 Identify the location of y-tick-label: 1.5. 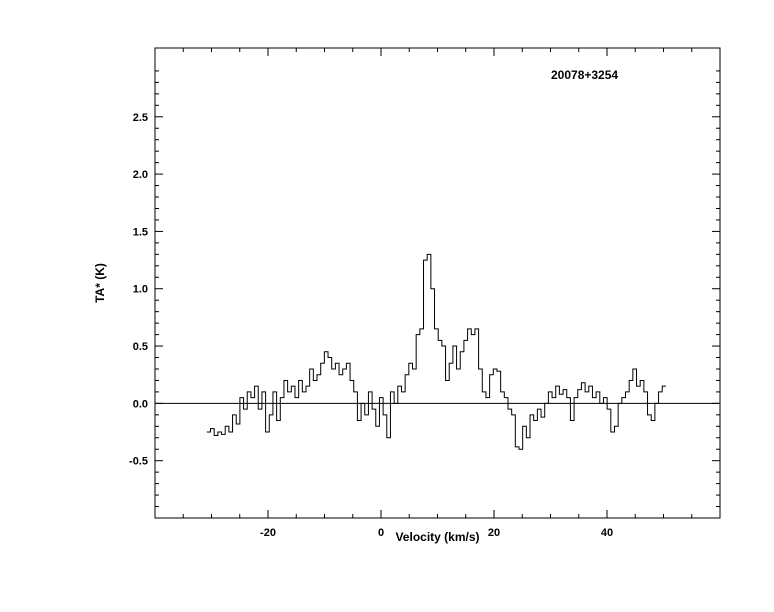
(140, 232).